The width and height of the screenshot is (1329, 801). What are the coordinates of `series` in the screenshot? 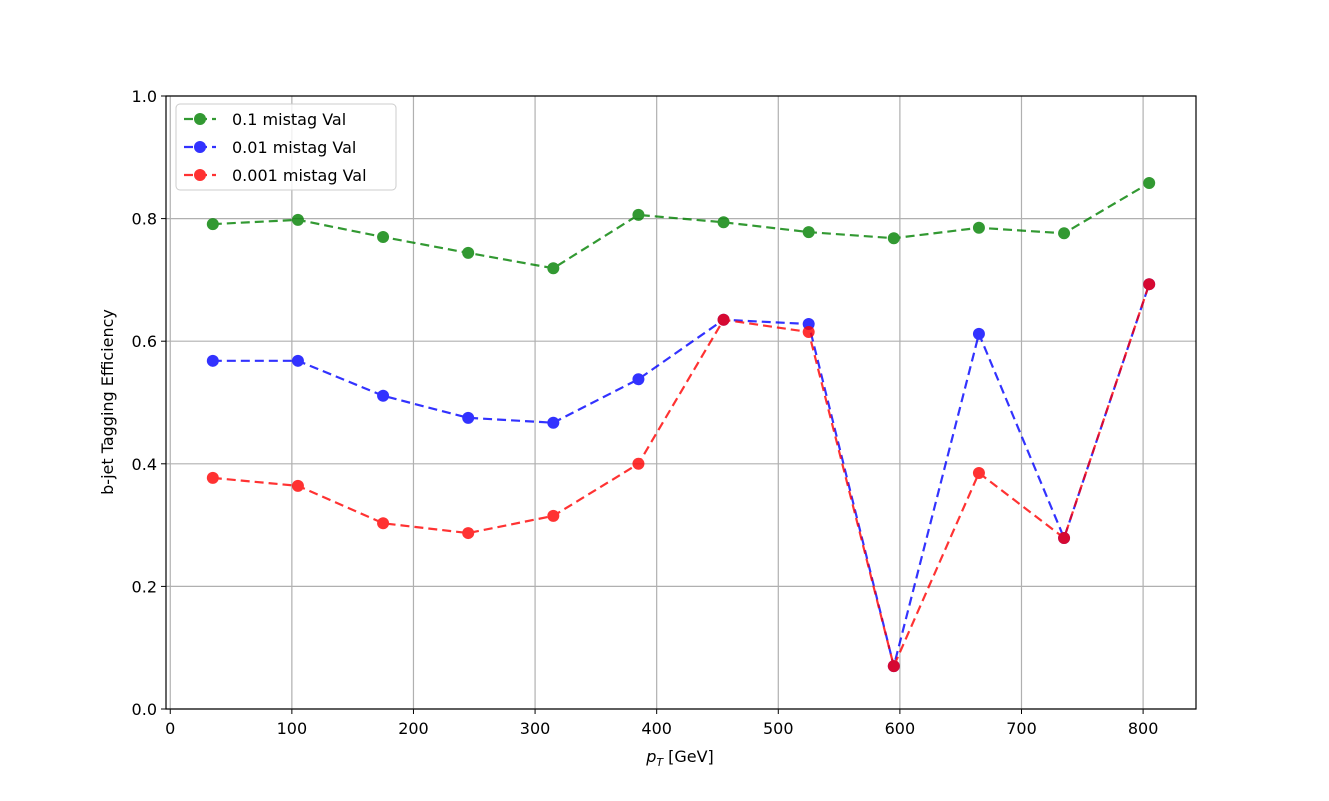 It's located at (681, 226).